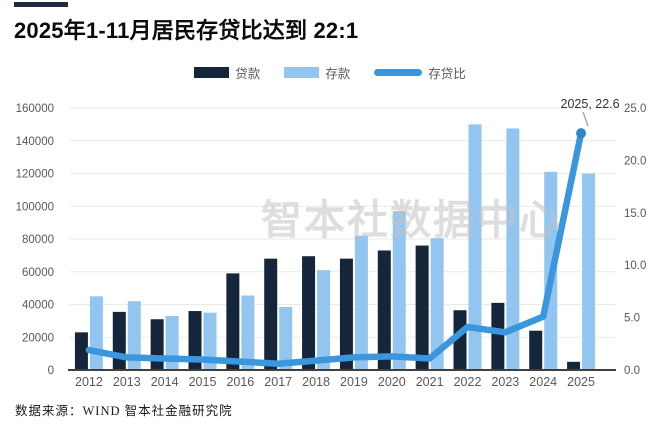 This screenshot has height=432, width=660. What do you see at coordinates (543, 382) in the screenshot?
I see `x-axis-label-2024: 2024` at bounding box center [543, 382].